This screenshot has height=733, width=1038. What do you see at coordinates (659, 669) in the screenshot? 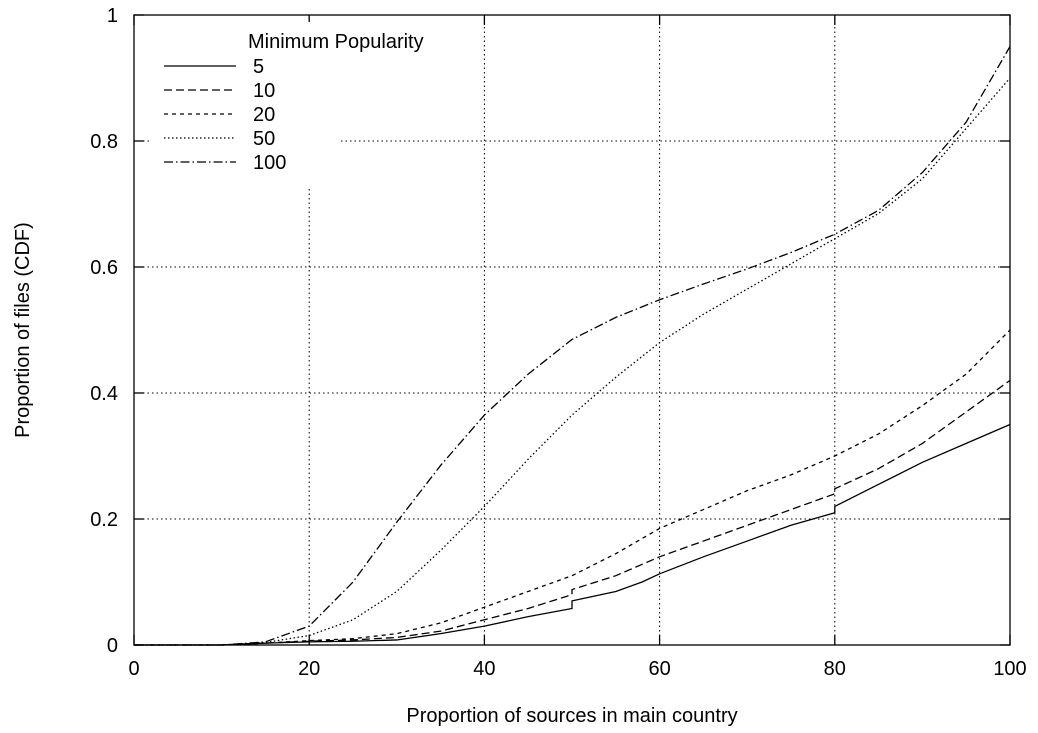
I see `x-tick-label: 60` at bounding box center [659, 669].